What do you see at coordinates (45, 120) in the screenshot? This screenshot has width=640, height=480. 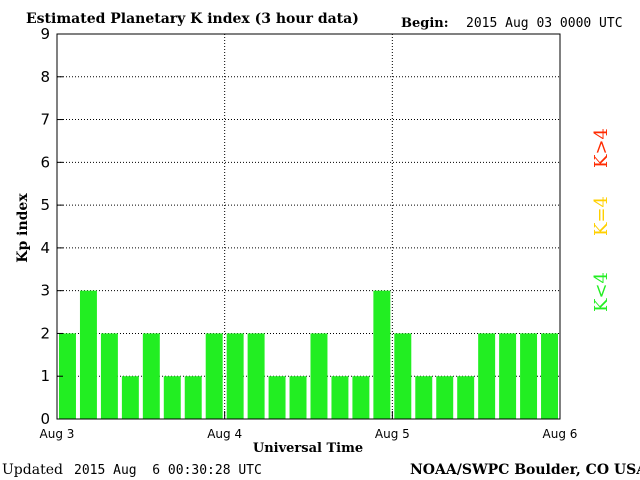 I see `y-tick-label: 7` at bounding box center [45, 120].